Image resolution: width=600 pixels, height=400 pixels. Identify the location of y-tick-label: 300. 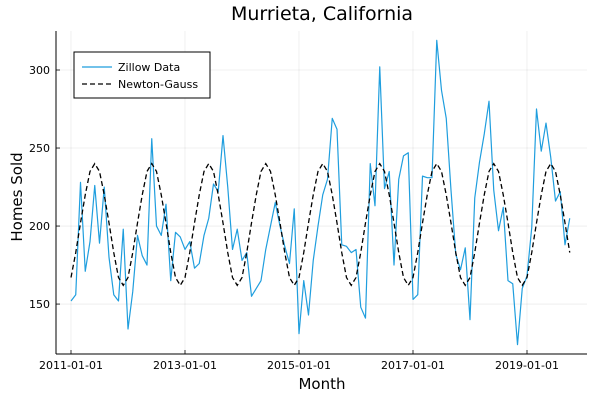
(39, 70).